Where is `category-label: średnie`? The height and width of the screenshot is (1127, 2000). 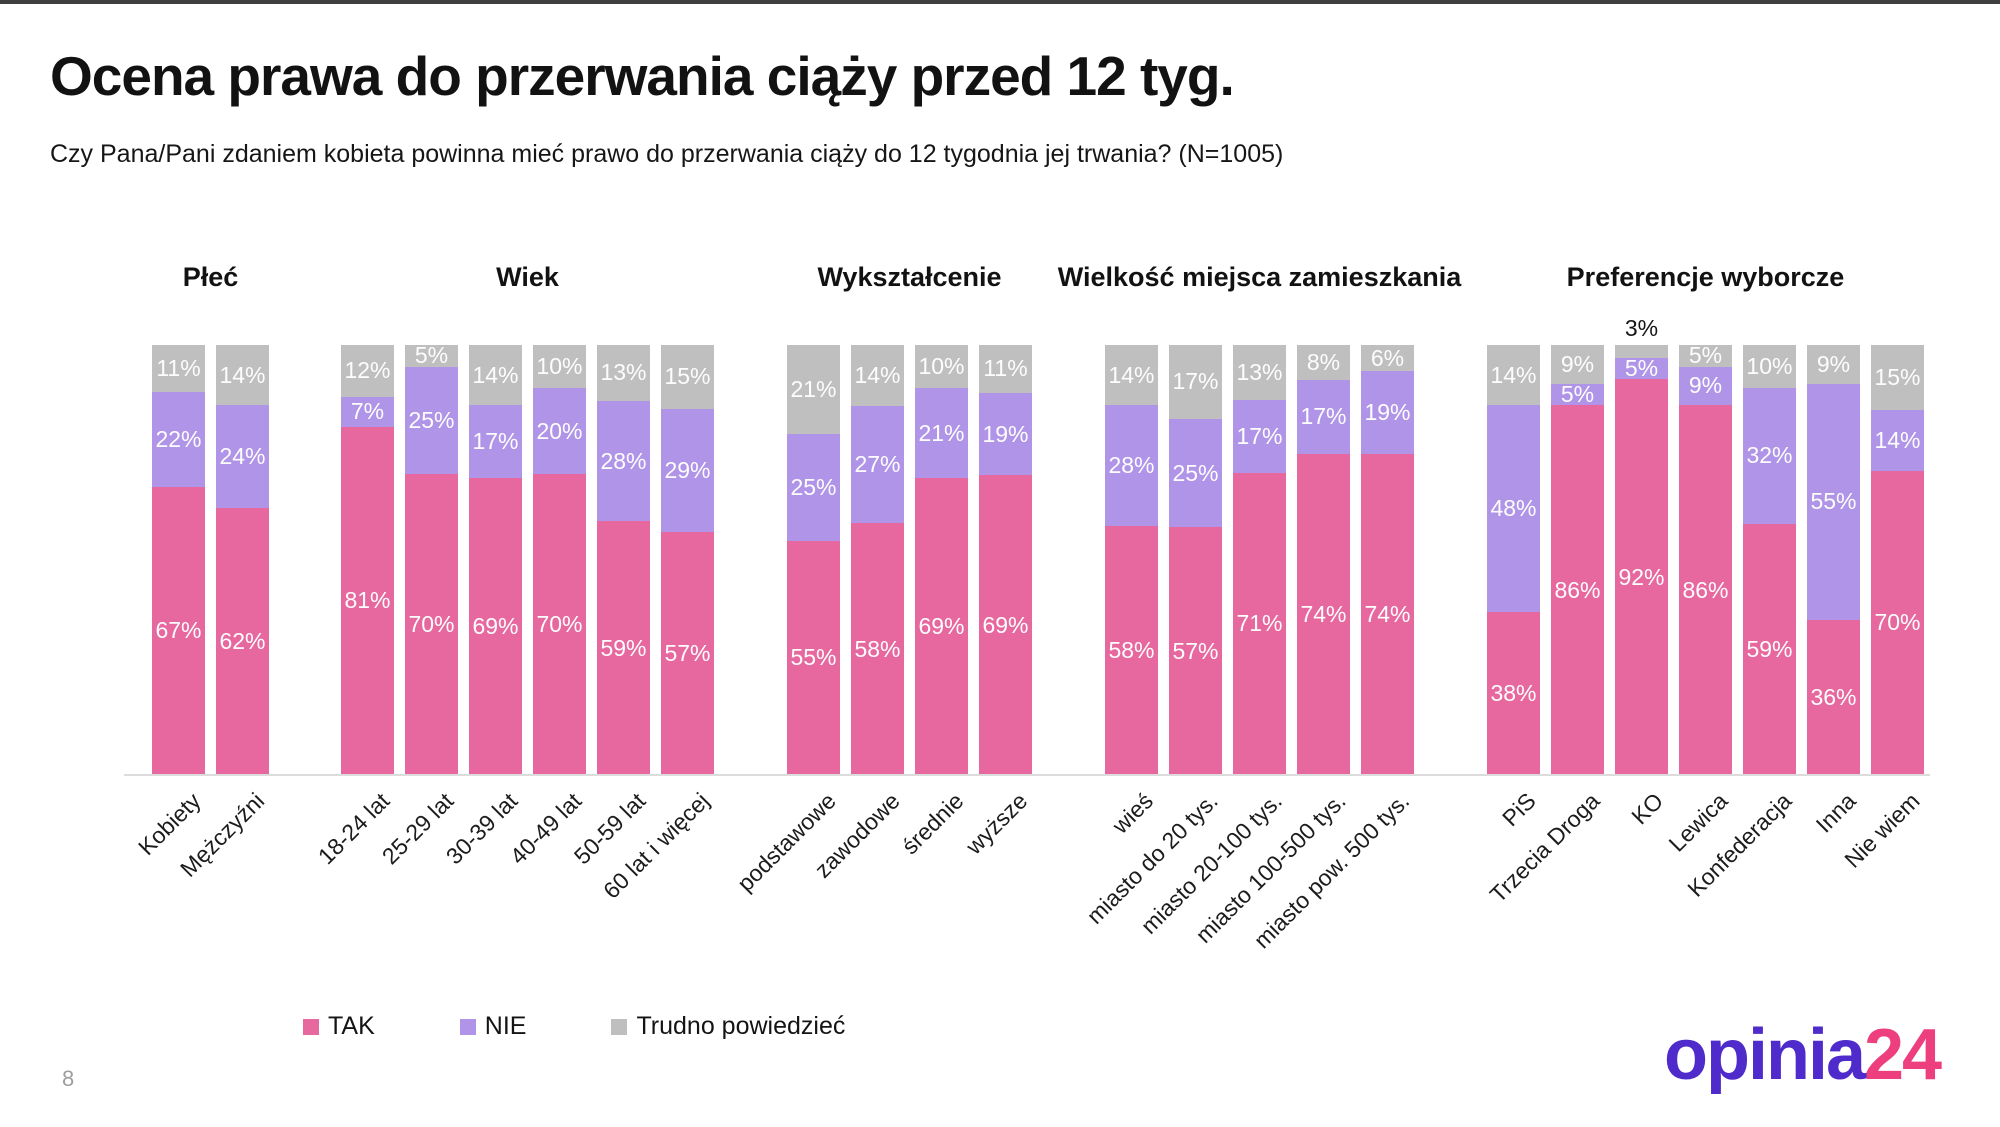 category-label: średnie is located at coordinates (932, 823).